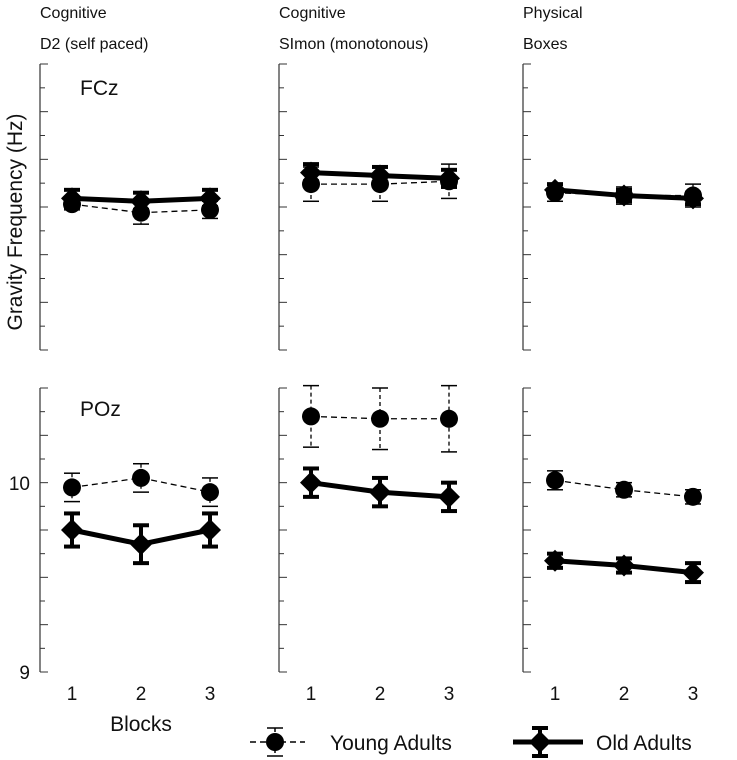 The width and height of the screenshot is (737, 760). Describe the element at coordinates (24, 673) in the screenshot. I see `y-tick-label-9: 9` at that location.